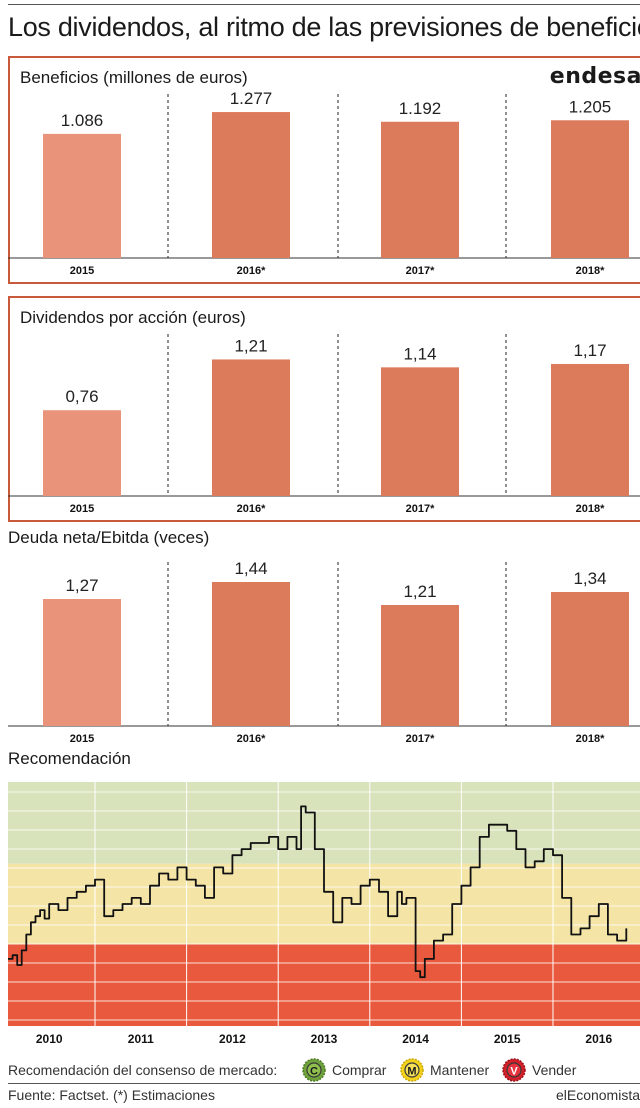  What do you see at coordinates (143, 1070) in the screenshot?
I see `legend-label: Recomendación del consenso de mercado:` at bounding box center [143, 1070].